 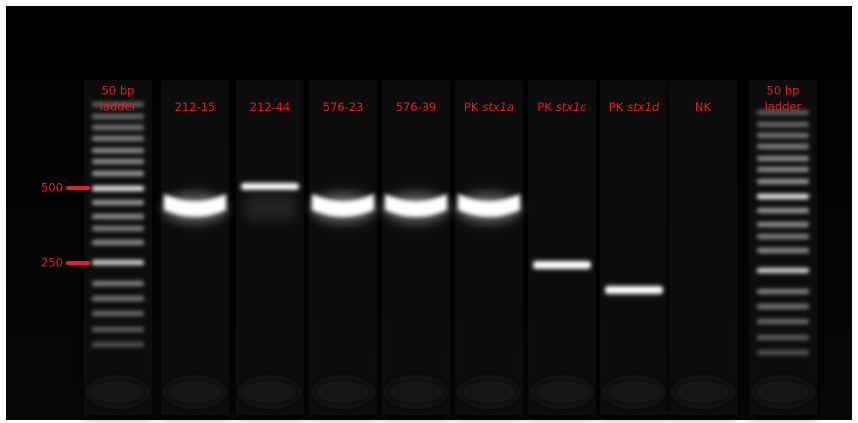 What do you see at coordinates (572, 107) in the screenshot?
I see `gene-name: stx1c` at bounding box center [572, 107].